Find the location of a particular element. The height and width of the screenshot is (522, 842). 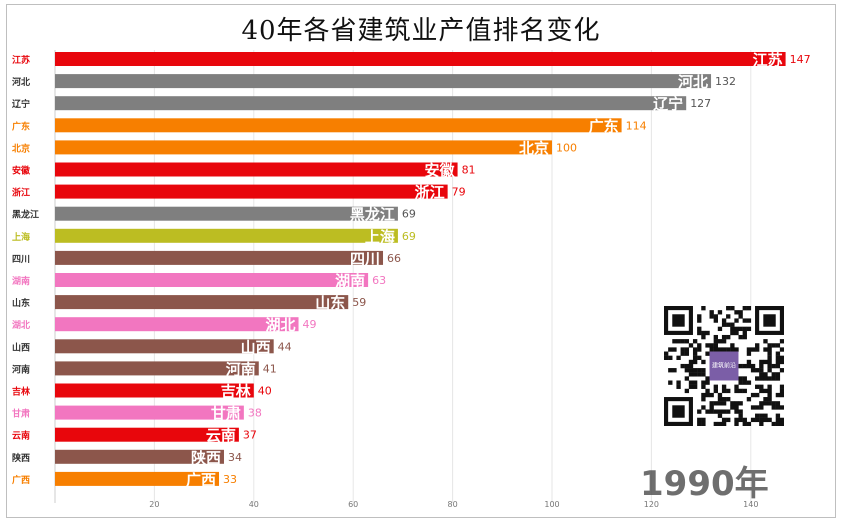

category-label: 河北 is located at coordinates (21, 82).